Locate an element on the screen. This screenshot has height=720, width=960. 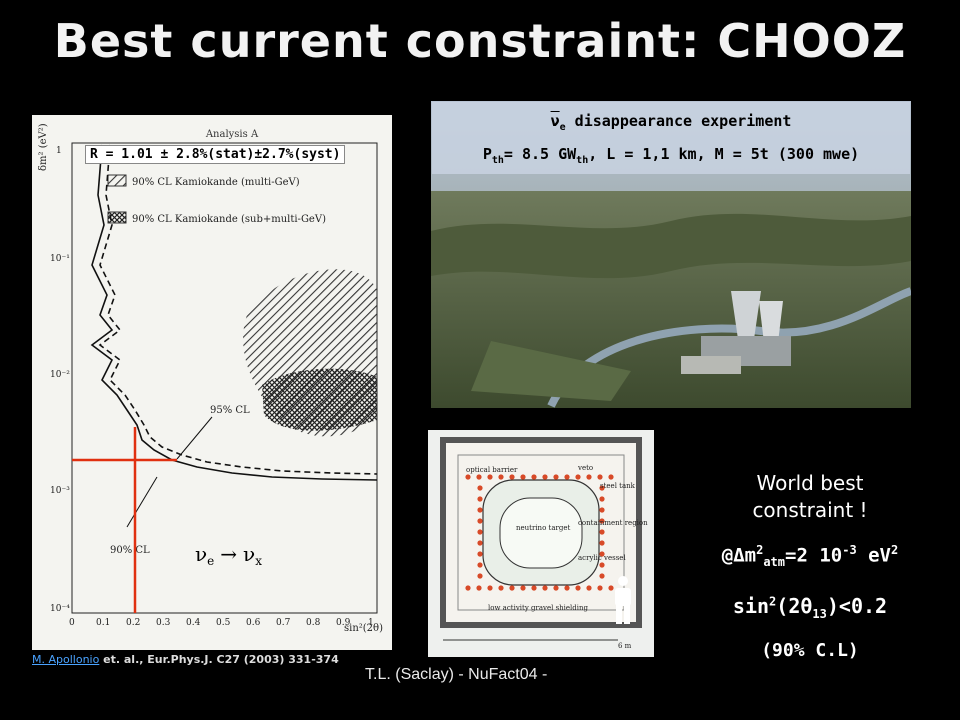
channel-label: νe → νx is located at coordinates (228, 555).